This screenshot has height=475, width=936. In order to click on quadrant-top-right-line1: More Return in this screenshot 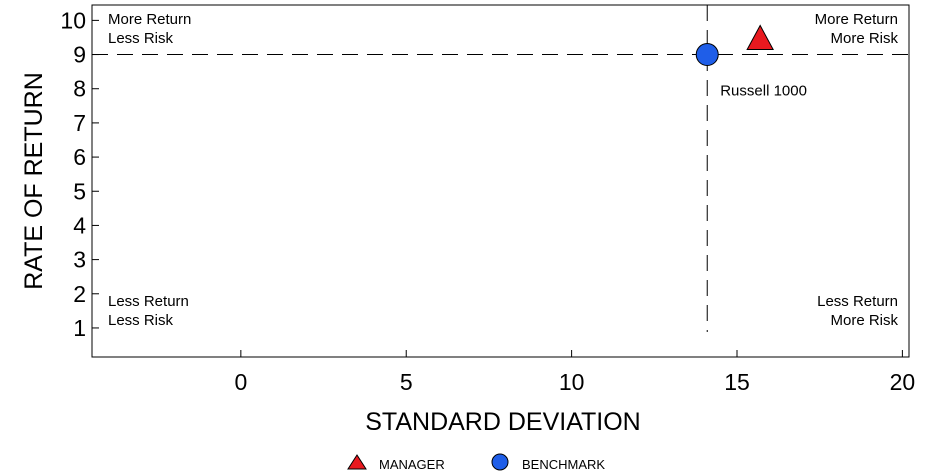, I will do `click(856, 19)`.